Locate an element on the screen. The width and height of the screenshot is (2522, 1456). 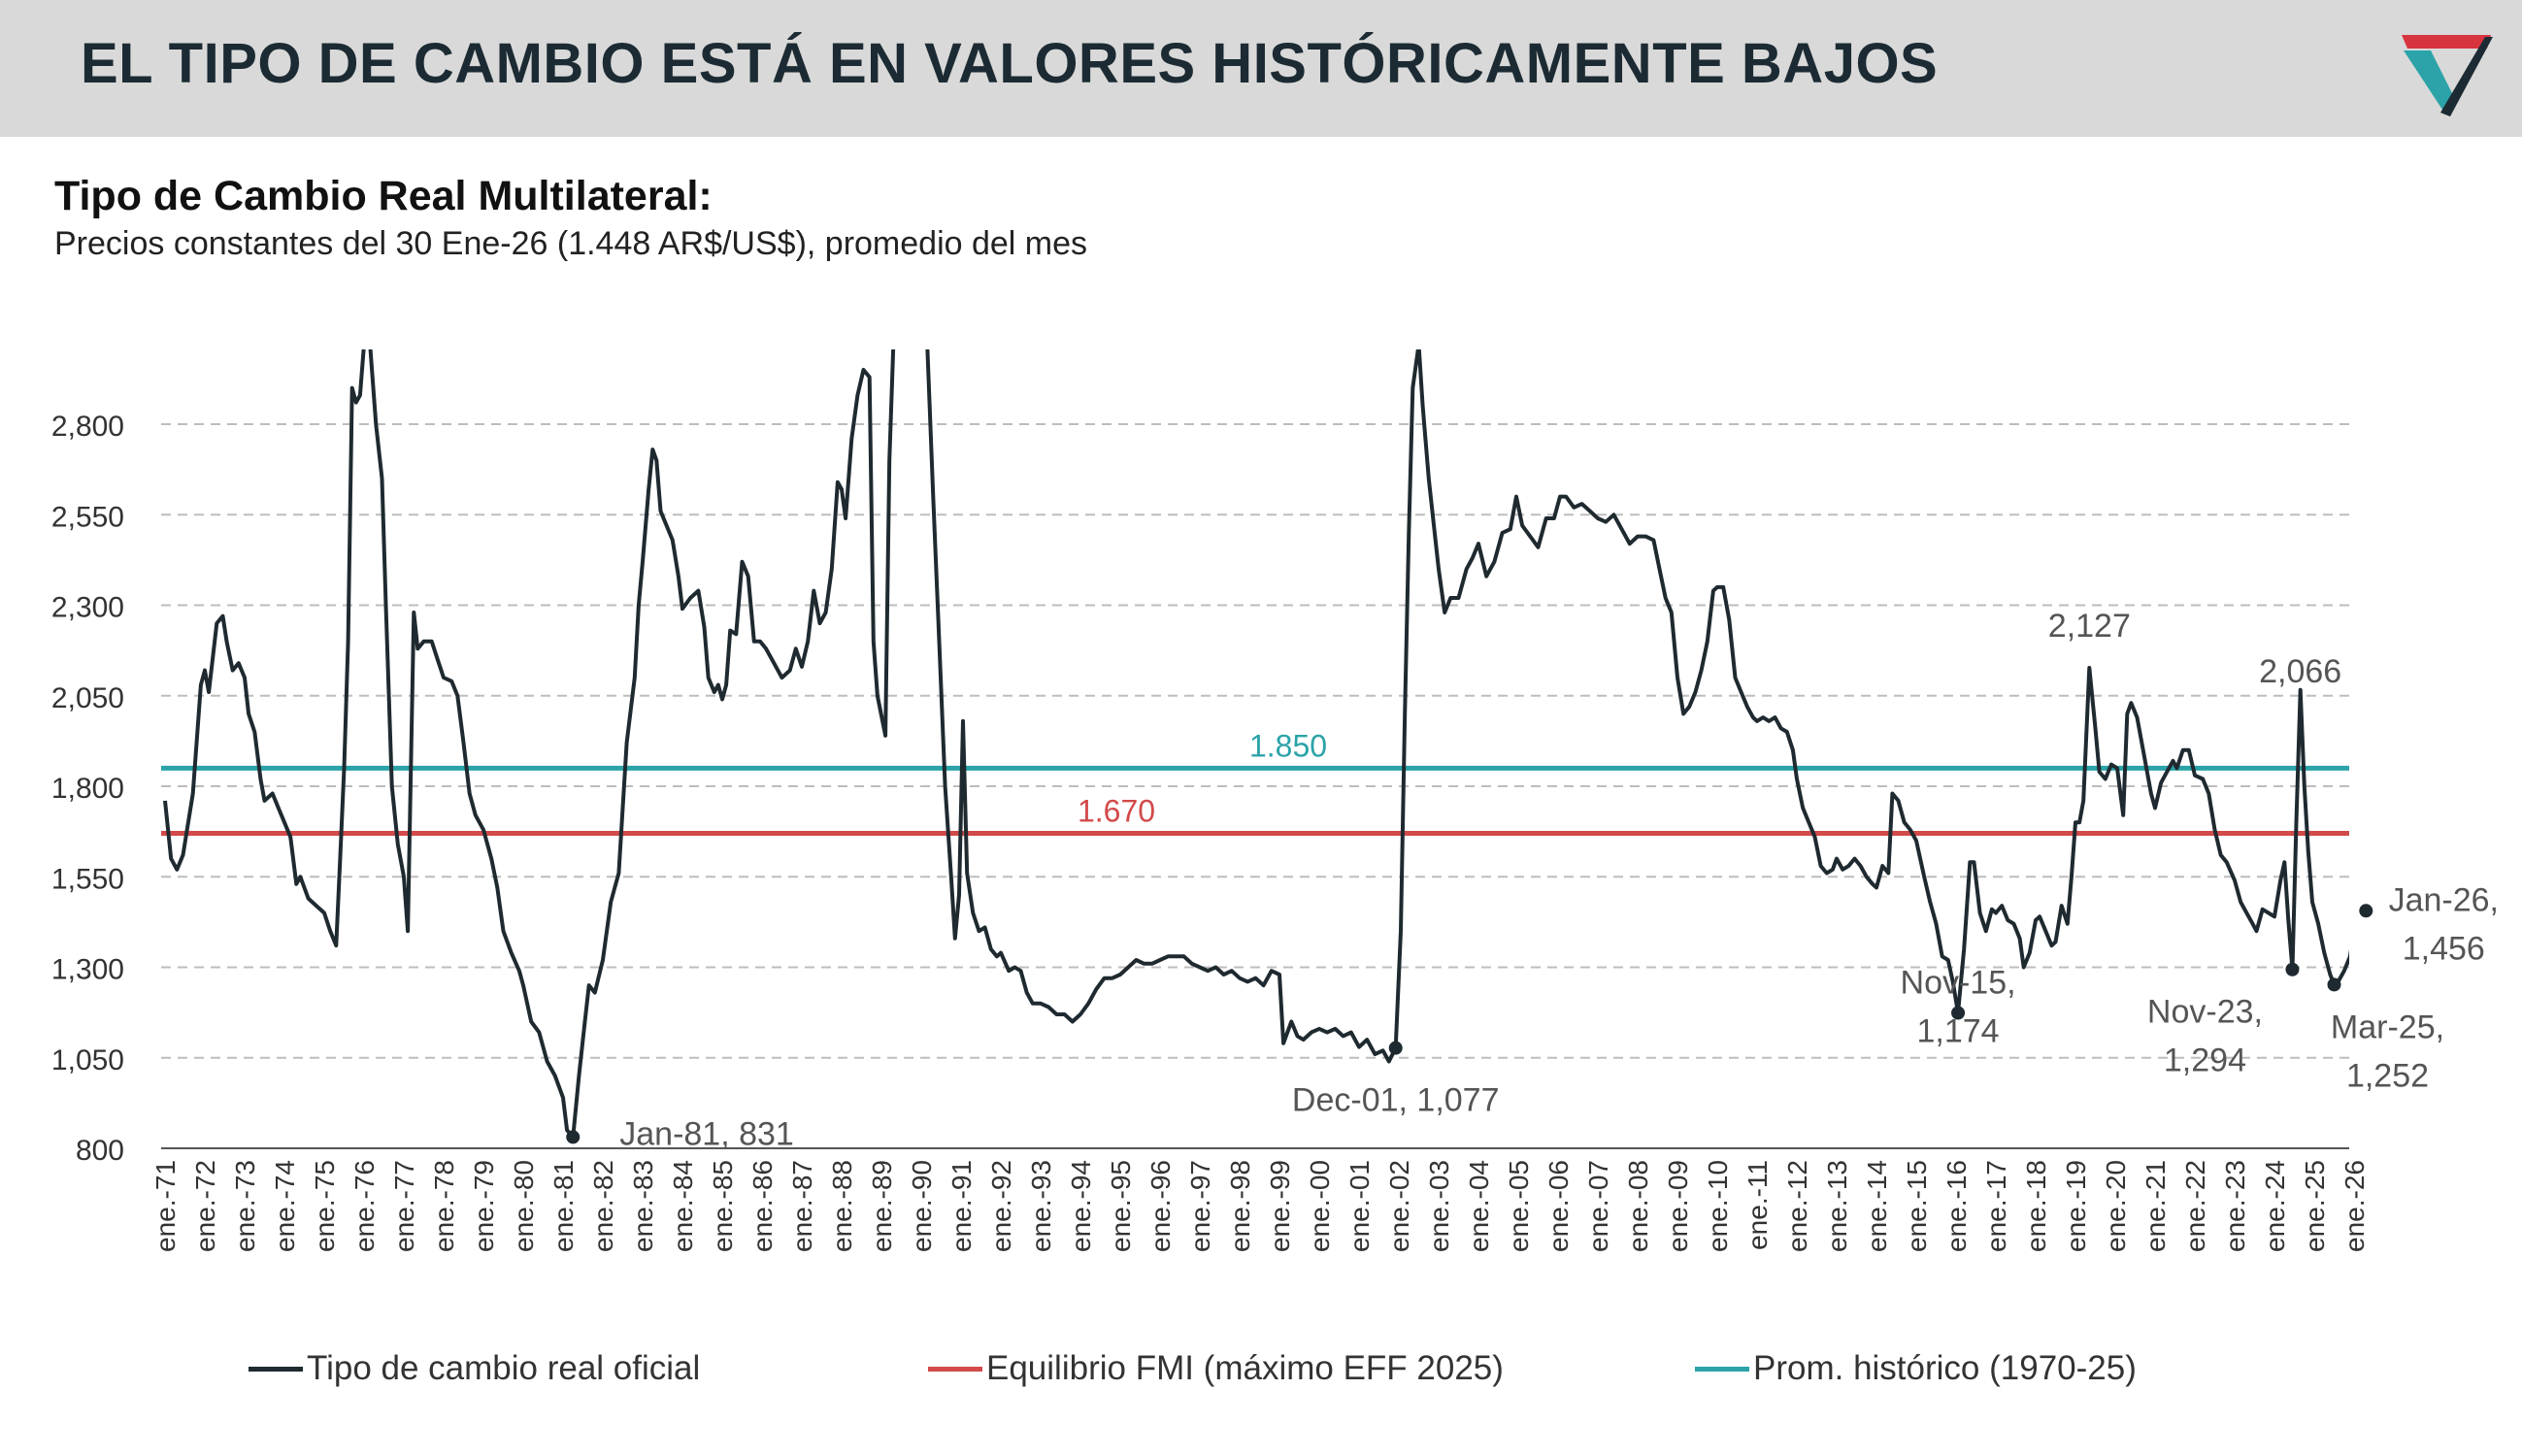
x-tick-label: ene.-73 is located at coordinates (245, 1206).